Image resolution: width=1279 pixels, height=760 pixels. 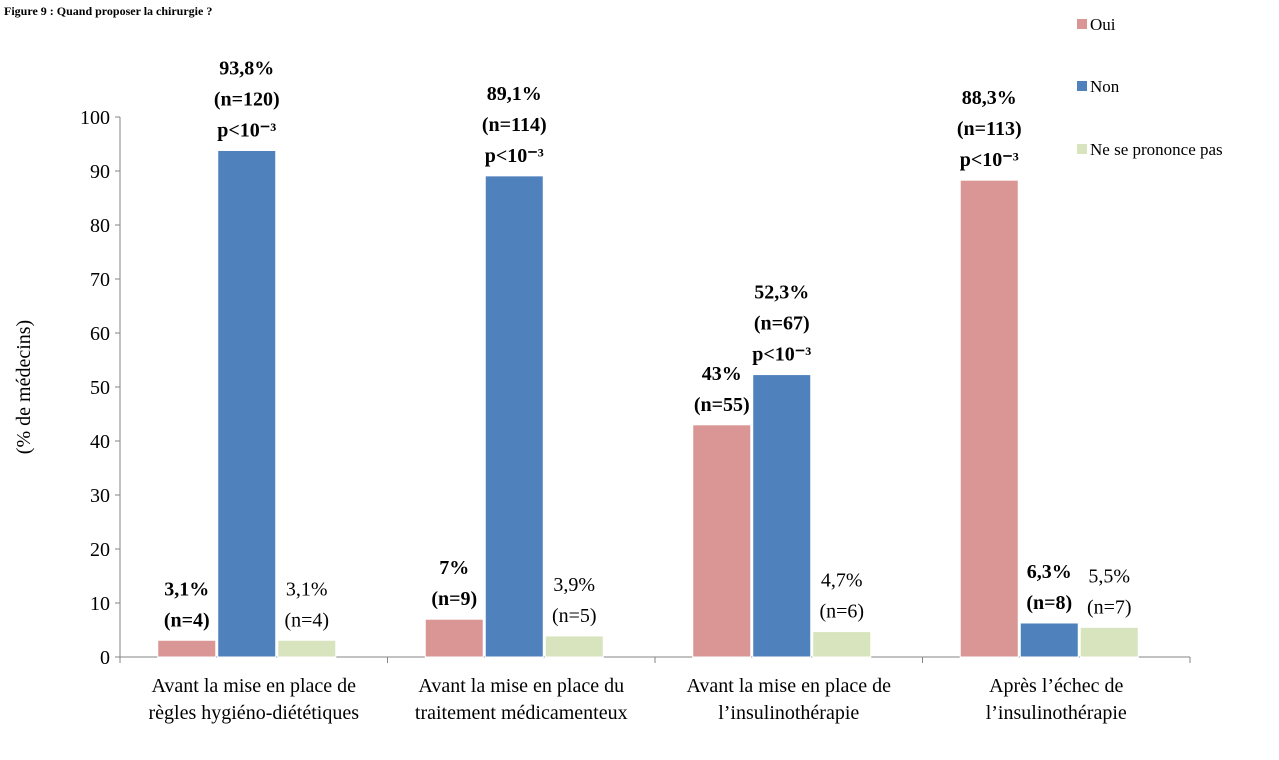 What do you see at coordinates (1049, 572) in the screenshot?
I see `data-label: 6,3%` at bounding box center [1049, 572].